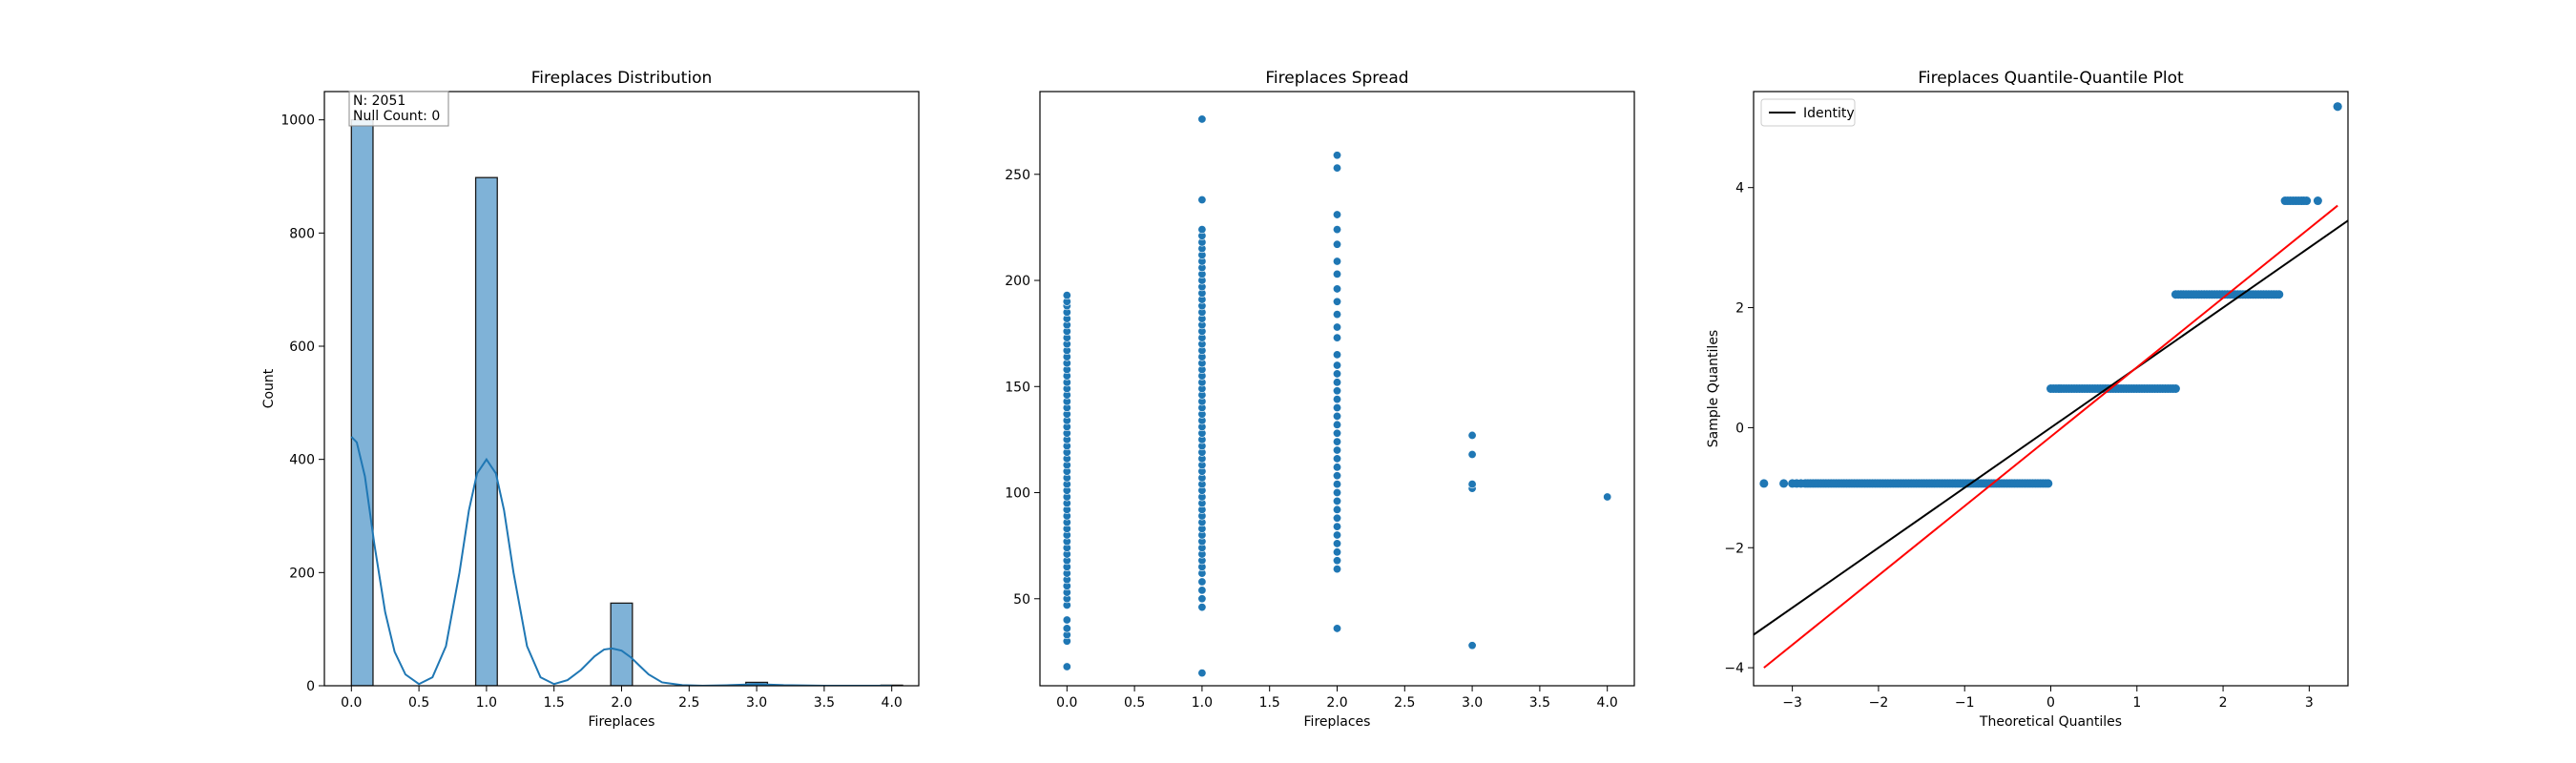 This screenshot has width=2576, height=763. What do you see at coordinates (1739, 428) in the screenshot?
I see `y-tick-label: 0` at bounding box center [1739, 428].